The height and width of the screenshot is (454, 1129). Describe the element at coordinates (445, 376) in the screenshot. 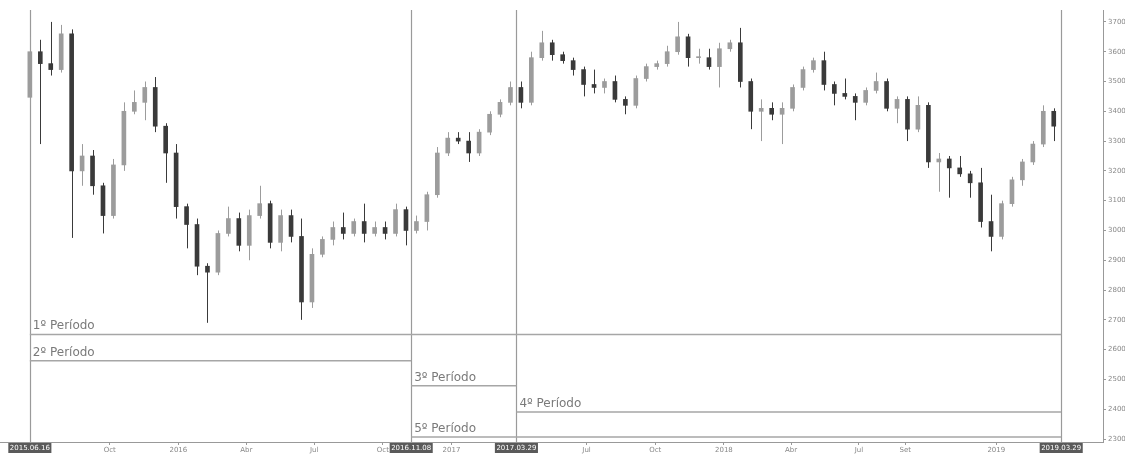

I see `series-label: 3º Período` at that location.